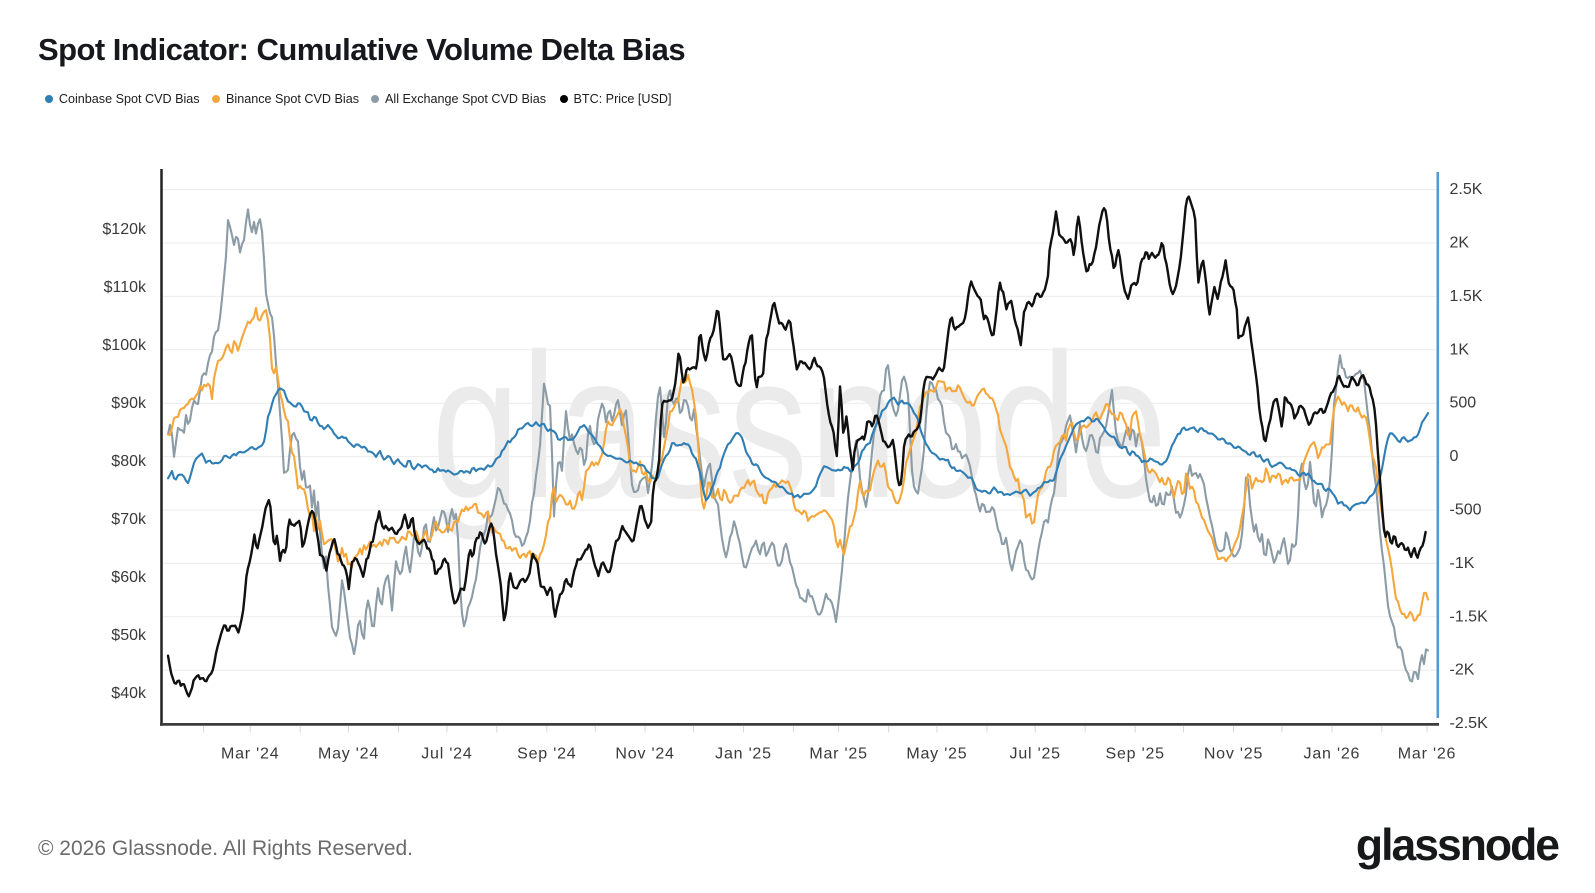 The width and height of the screenshot is (1595, 893). I want to click on svg-text: $40k, so click(129, 693).